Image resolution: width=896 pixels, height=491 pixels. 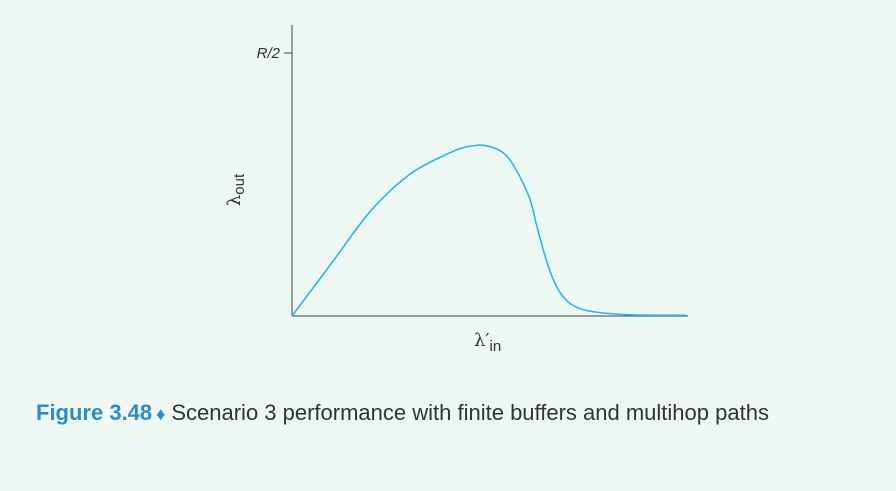 What do you see at coordinates (487, 342) in the screenshot?
I see `x-axis-label: λ′in` at bounding box center [487, 342].